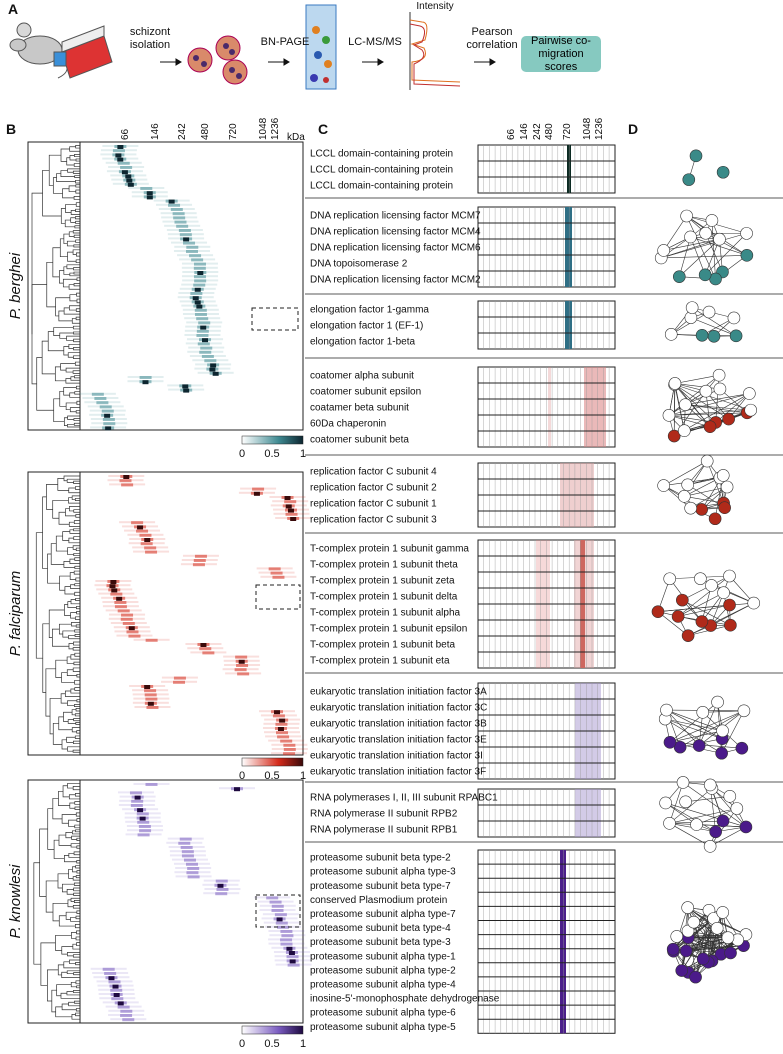 This screenshot has width=783, height=1054. What do you see at coordinates (381, 154) in the screenshot?
I see `protein-name: LCCL domain-containing protein` at bounding box center [381, 154].